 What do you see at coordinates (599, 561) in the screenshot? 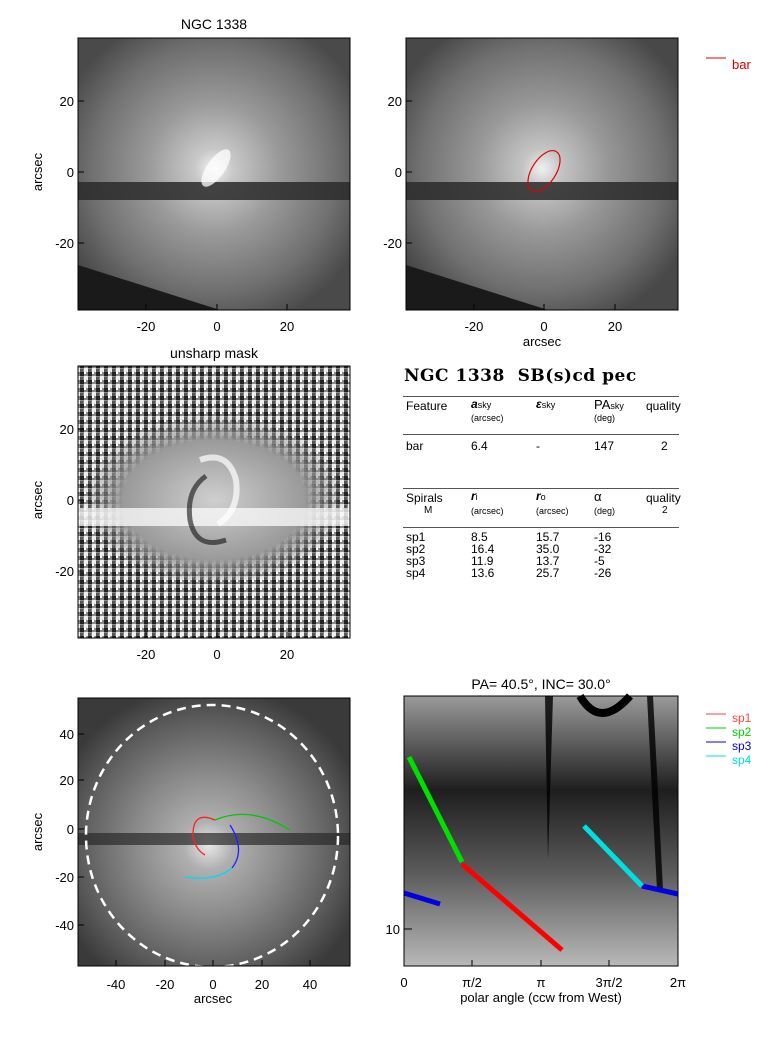
I see `spiral-alpha: -5` at bounding box center [599, 561].